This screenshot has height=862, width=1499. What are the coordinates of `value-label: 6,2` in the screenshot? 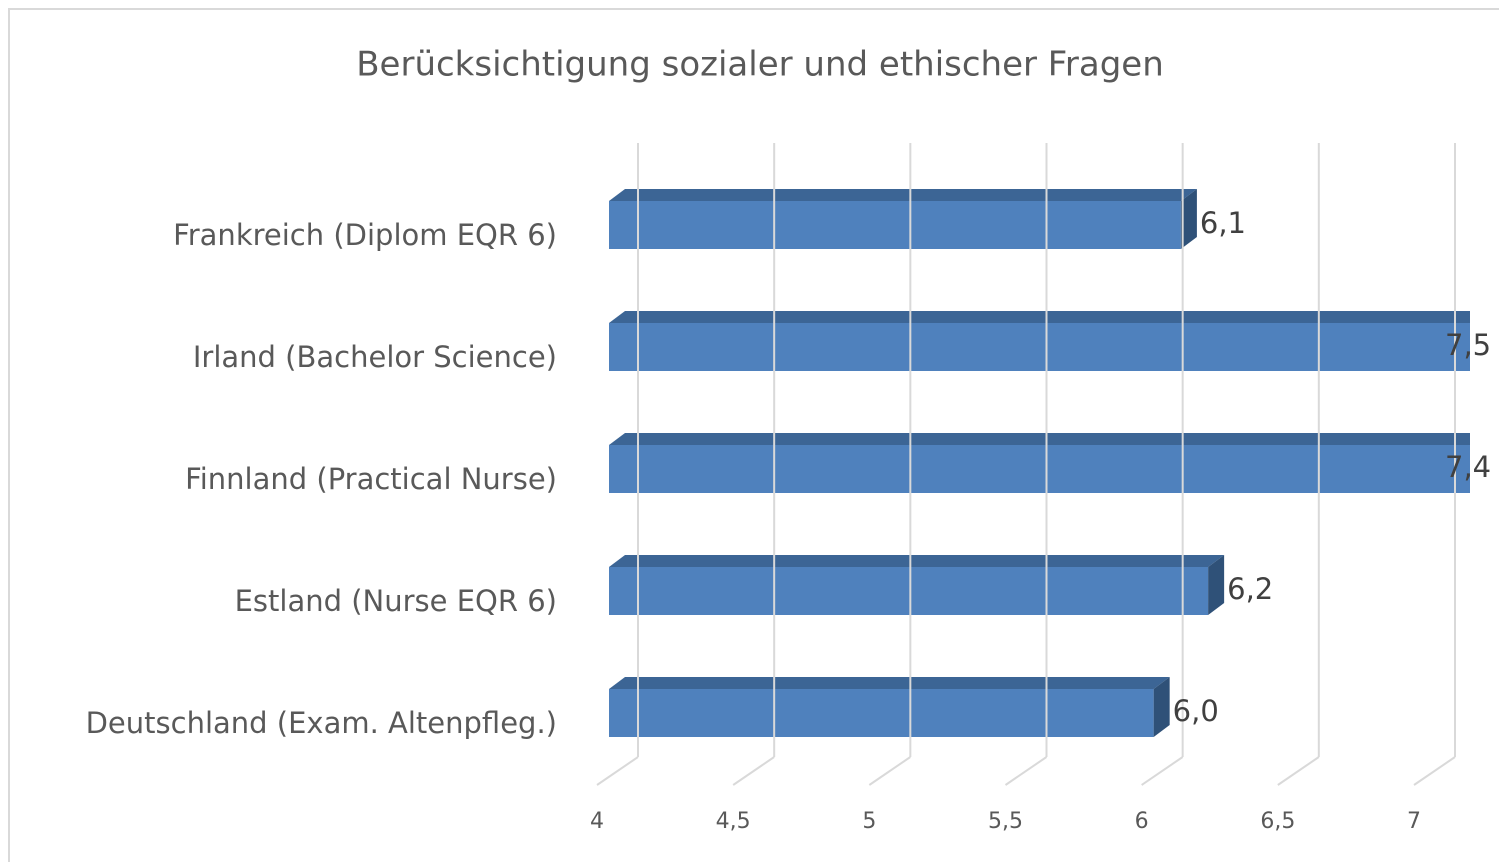 It's located at (1250, 589).